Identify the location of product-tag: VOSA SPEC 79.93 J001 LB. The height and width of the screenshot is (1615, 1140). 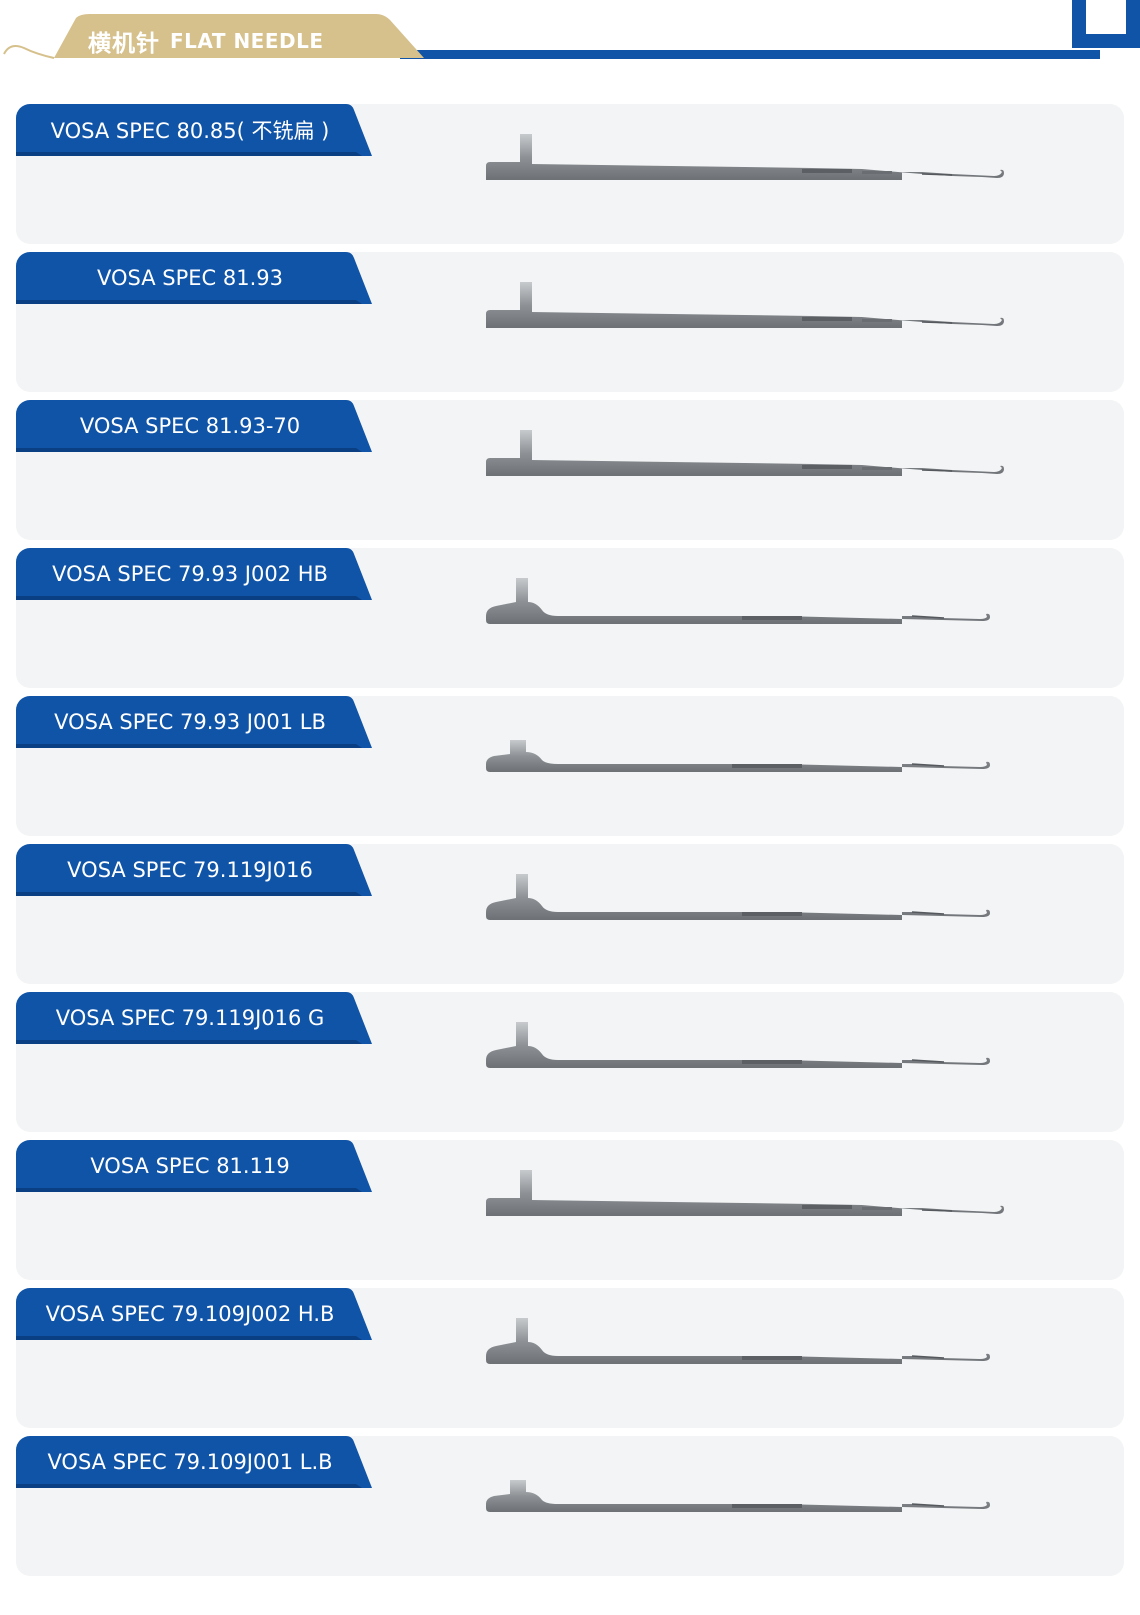
(194, 723).